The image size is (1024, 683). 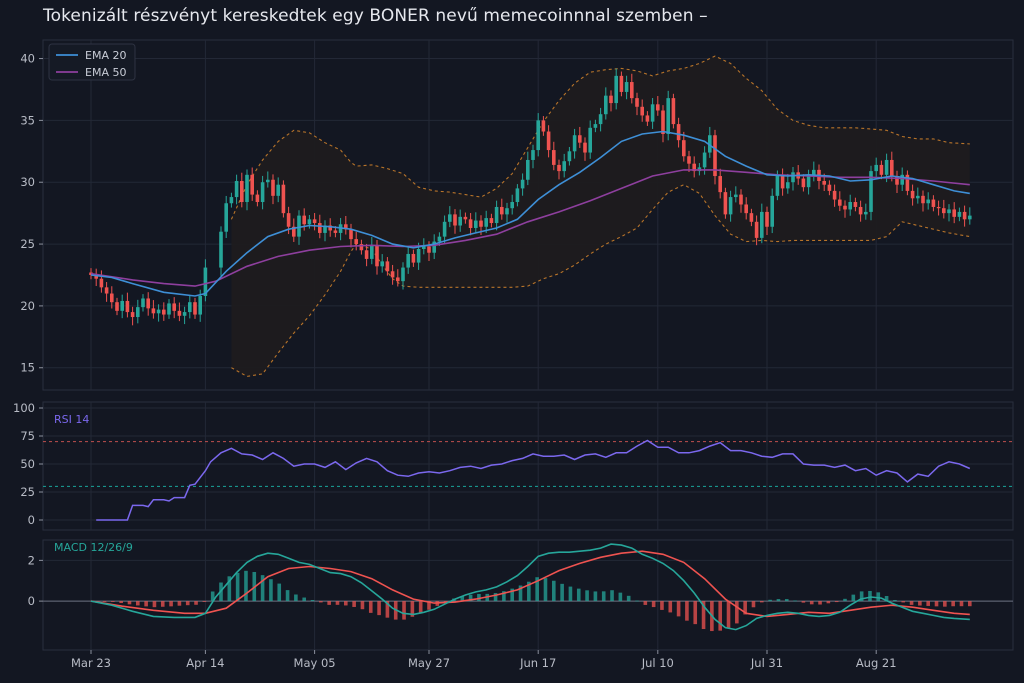 What do you see at coordinates (31, 520) in the screenshot?
I see `y-tick-label: 0` at bounding box center [31, 520].